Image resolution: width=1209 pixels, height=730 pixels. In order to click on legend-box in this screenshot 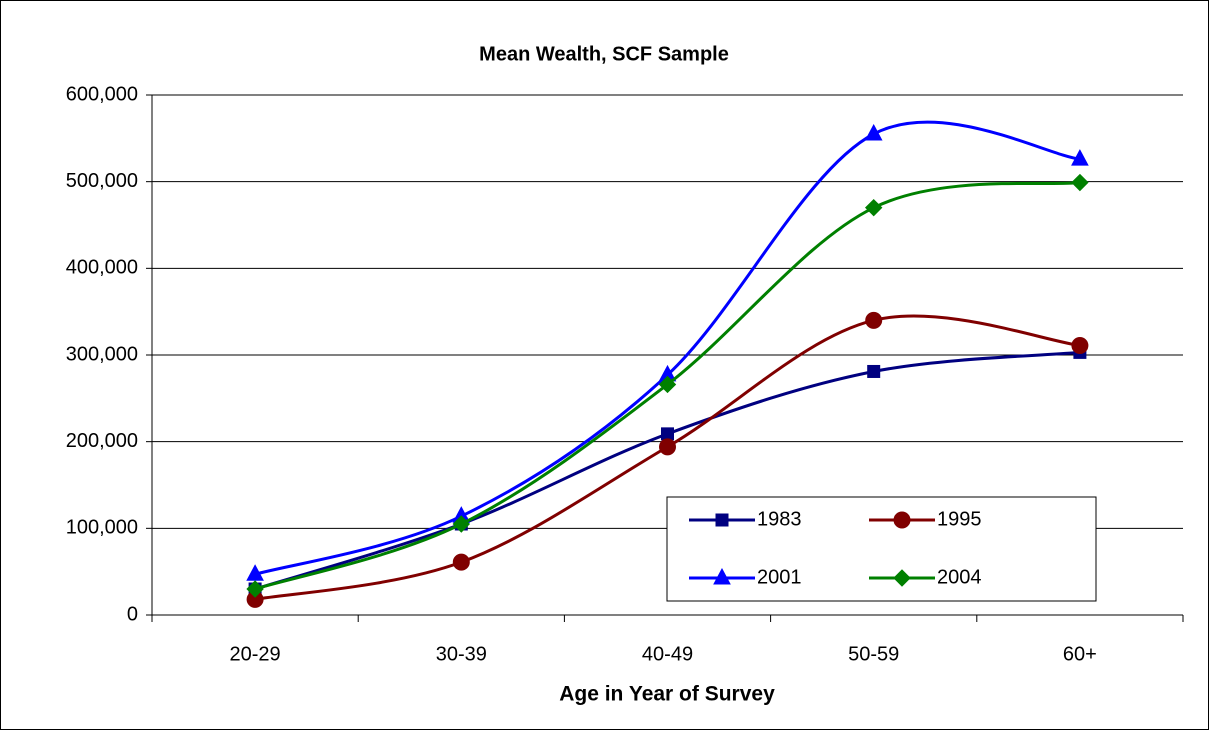, I will do `click(881, 549)`.